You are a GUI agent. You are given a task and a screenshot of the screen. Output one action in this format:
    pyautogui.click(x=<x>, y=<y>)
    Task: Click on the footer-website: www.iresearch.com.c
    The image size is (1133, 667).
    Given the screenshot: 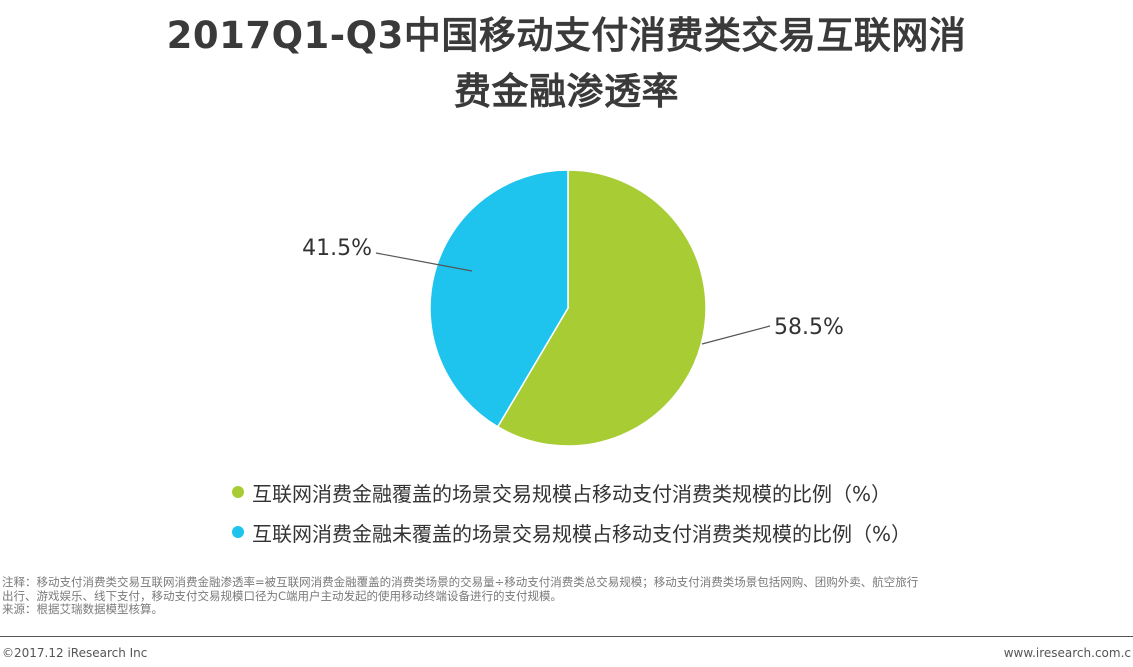 What is the action you would take?
    pyautogui.click(x=1067, y=653)
    